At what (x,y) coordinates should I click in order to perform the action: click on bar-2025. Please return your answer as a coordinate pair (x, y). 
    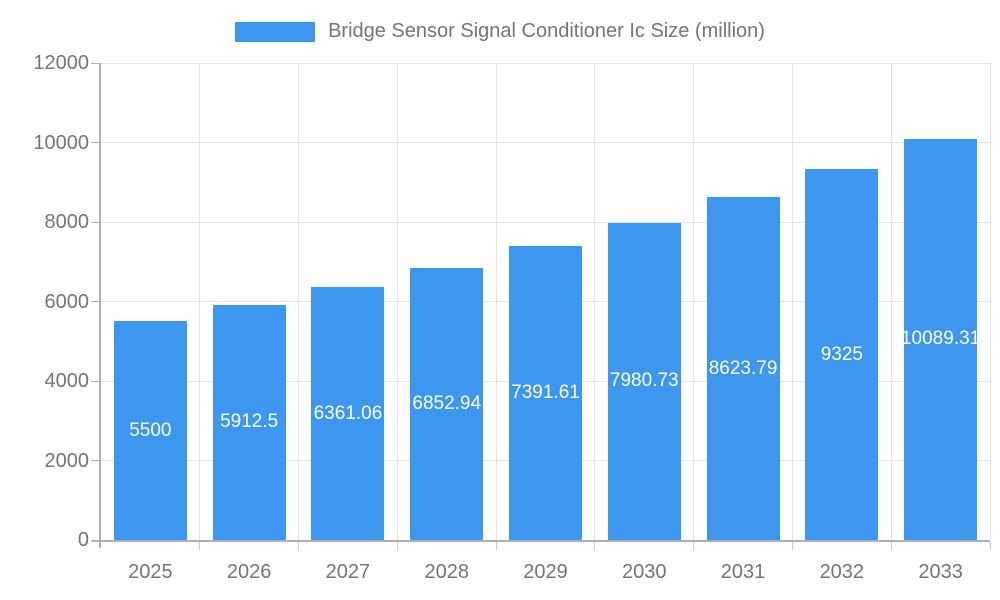
    Looking at the image, I should click on (150, 430).